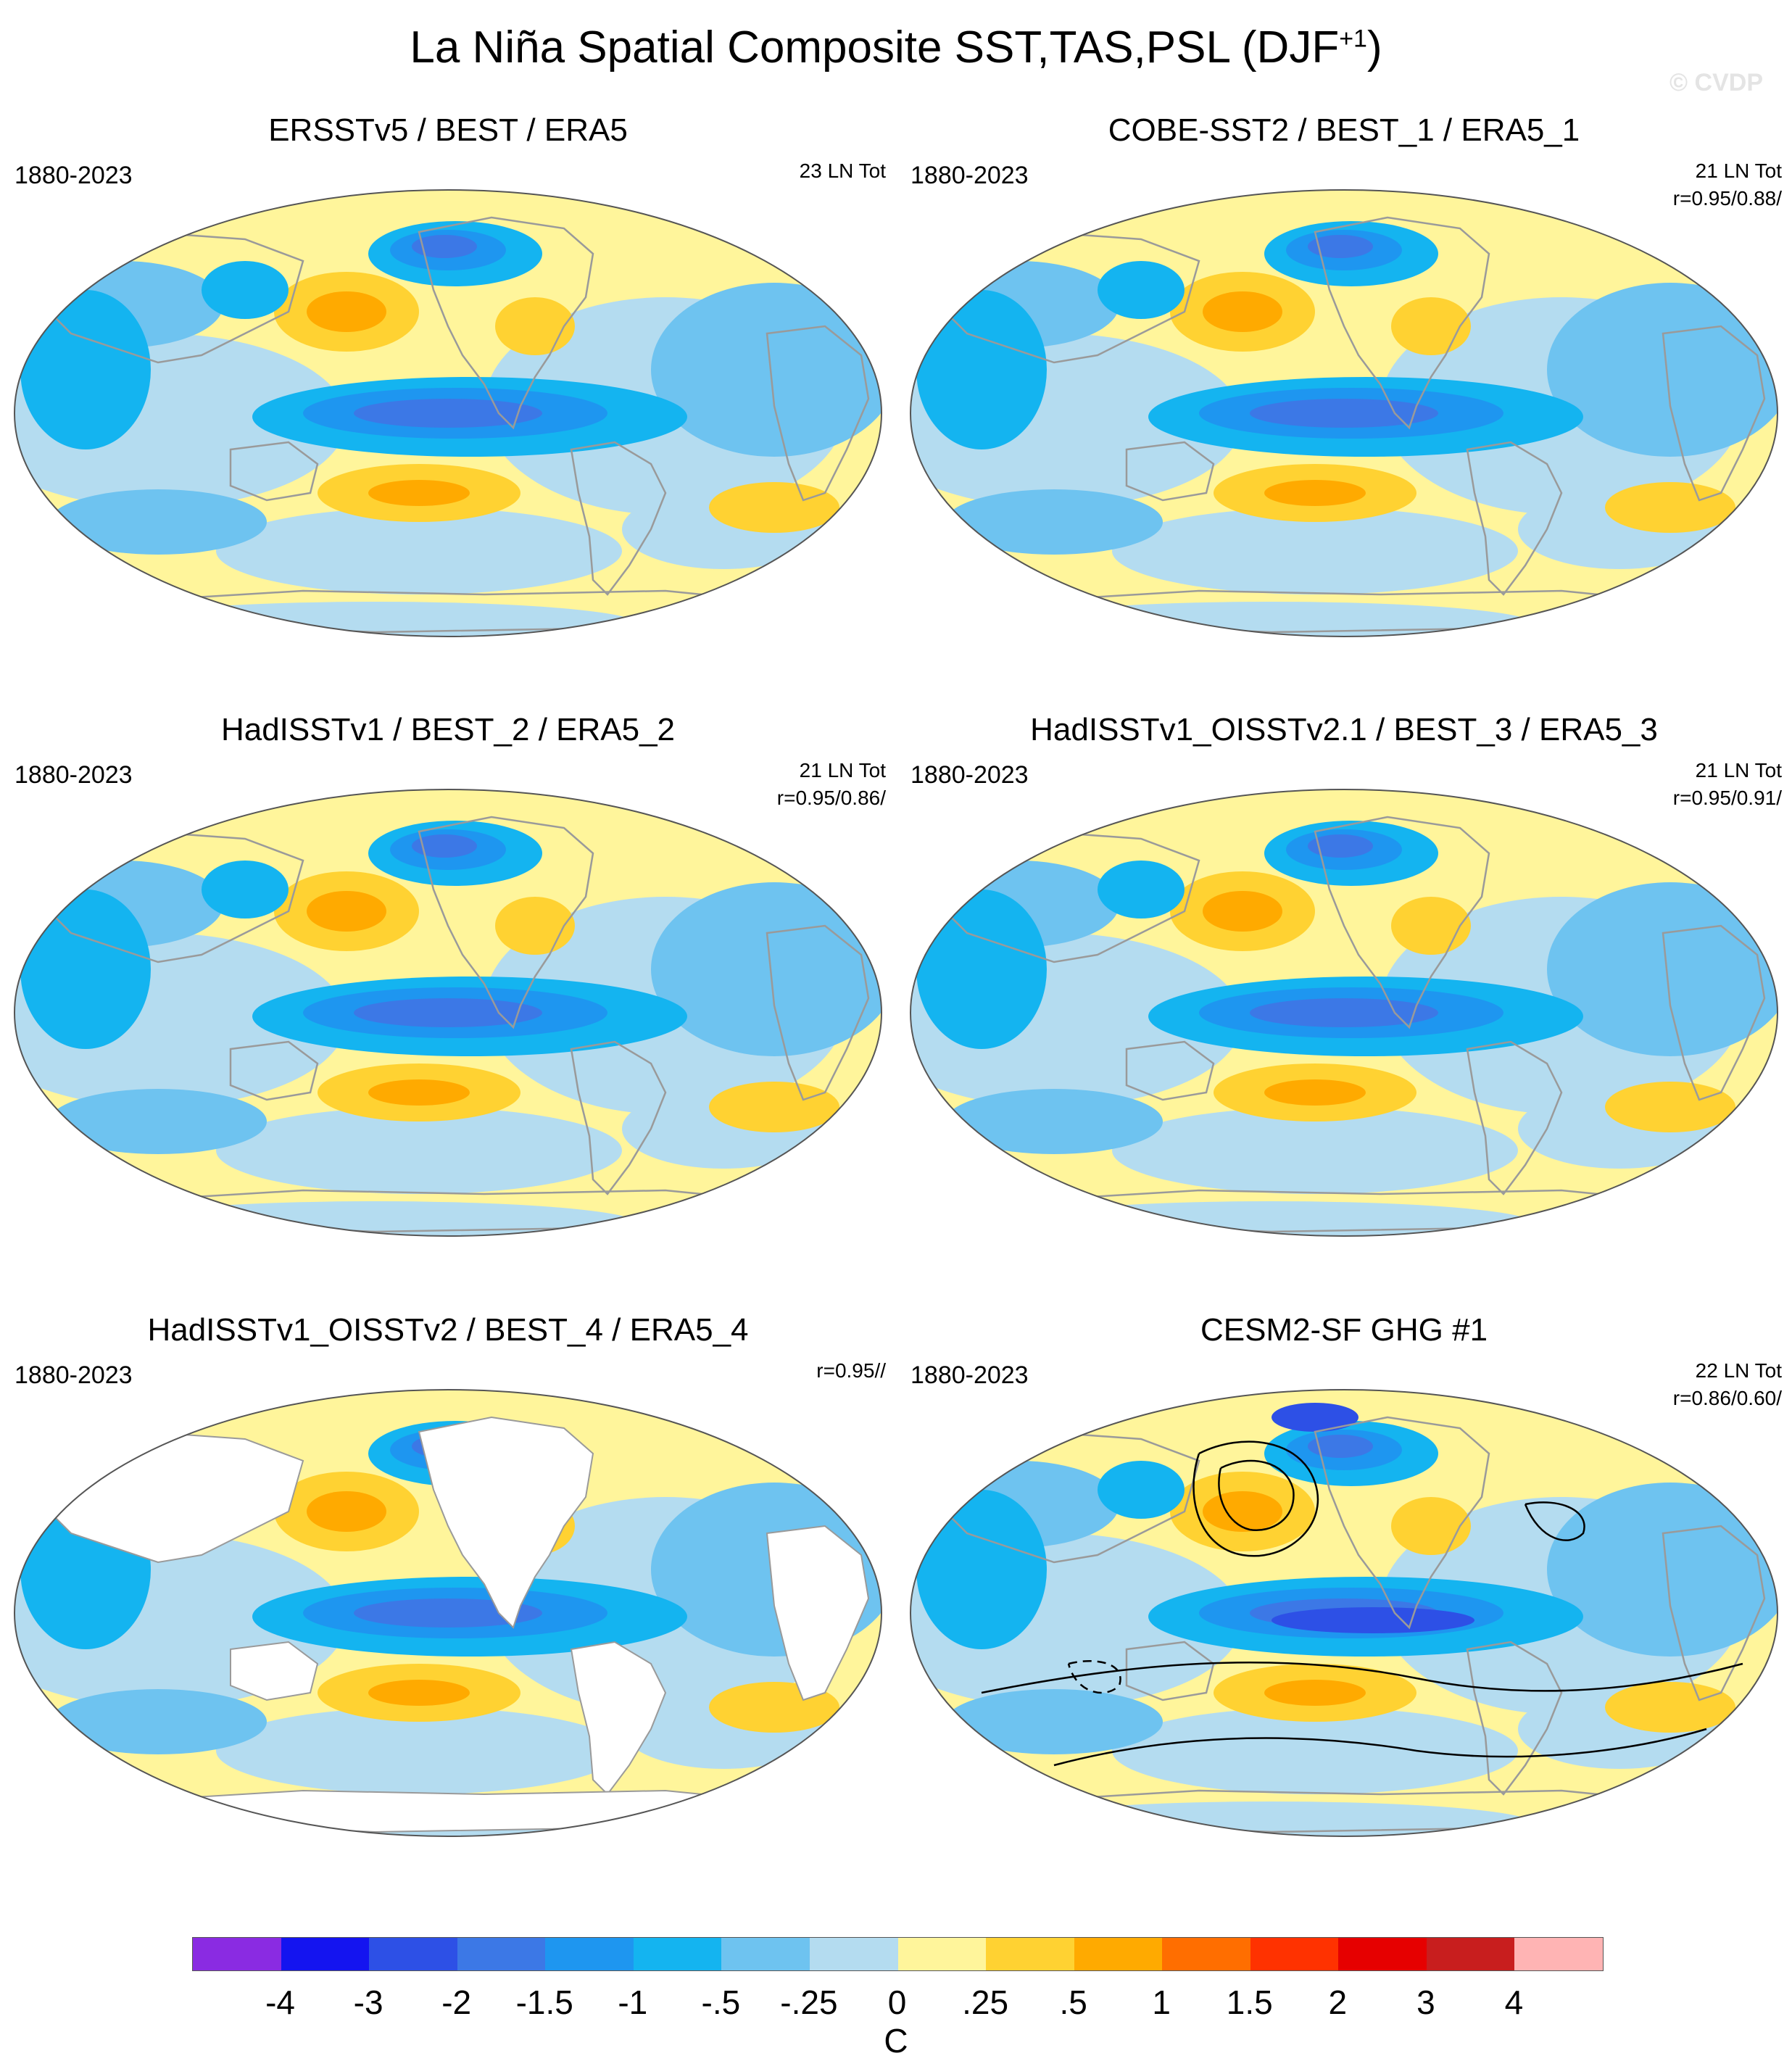  What do you see at coordinates (831, 798) in the screenshot?
I see `panel-stat-correlation: r=0.95/0.86/` at bounding box center [831, 798].